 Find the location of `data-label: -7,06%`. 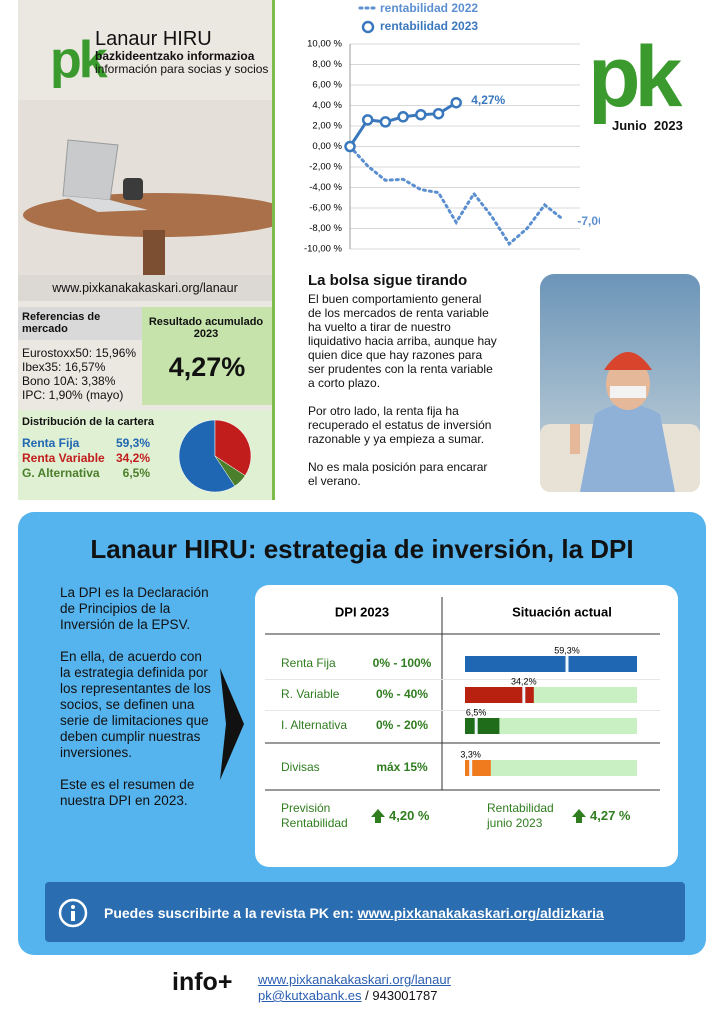

data-label: -7,06% is located at coordinates (588, 221).